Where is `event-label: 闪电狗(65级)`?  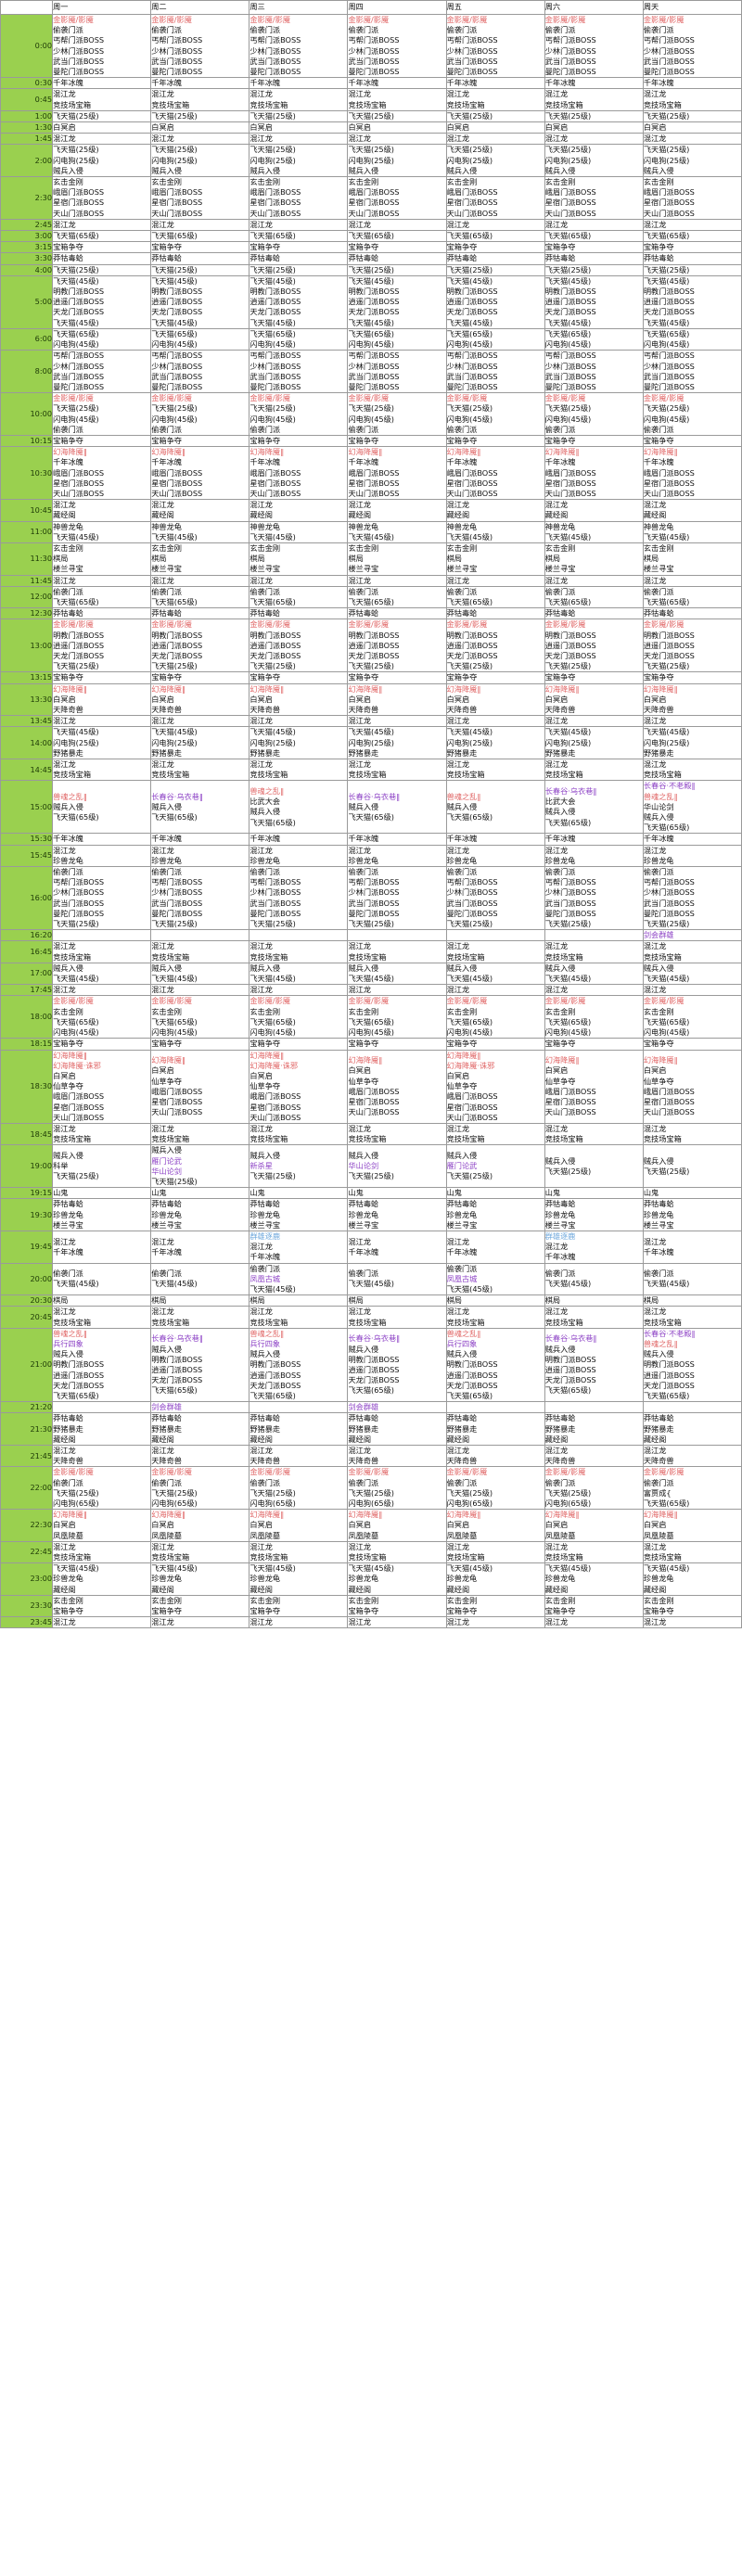
event-label: 闪电狗(65级) is located at coordinates (76, 1504).